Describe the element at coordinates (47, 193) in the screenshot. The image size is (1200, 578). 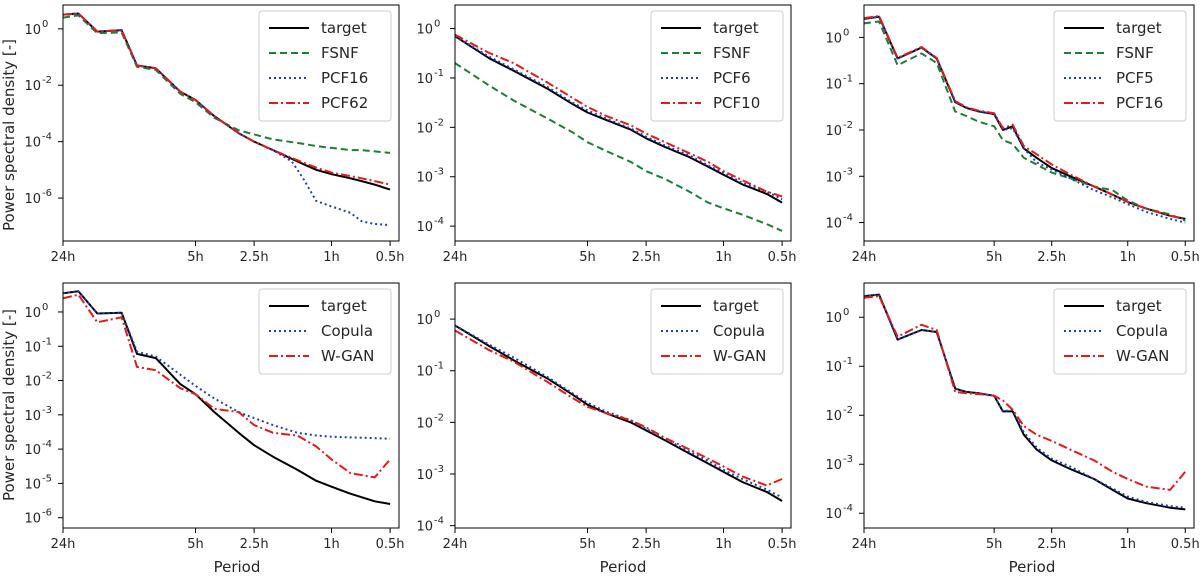
I see `y-tick-exponent: -6` at that location.